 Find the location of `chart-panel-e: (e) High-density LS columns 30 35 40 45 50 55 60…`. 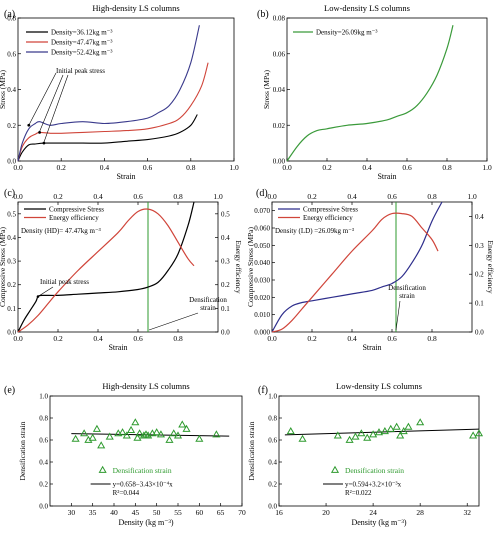

chart-panel-e: (e) High-density LS columns 30 35 40 45 50 55 60… is located at coordinates (125, 454).